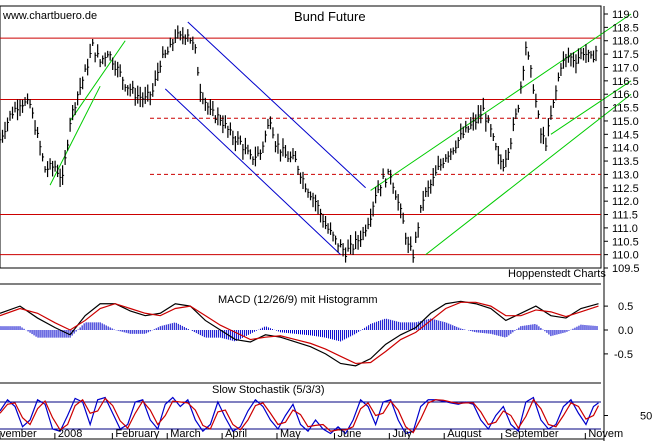  I want to click on x-month-label: May, so click(290, 434).